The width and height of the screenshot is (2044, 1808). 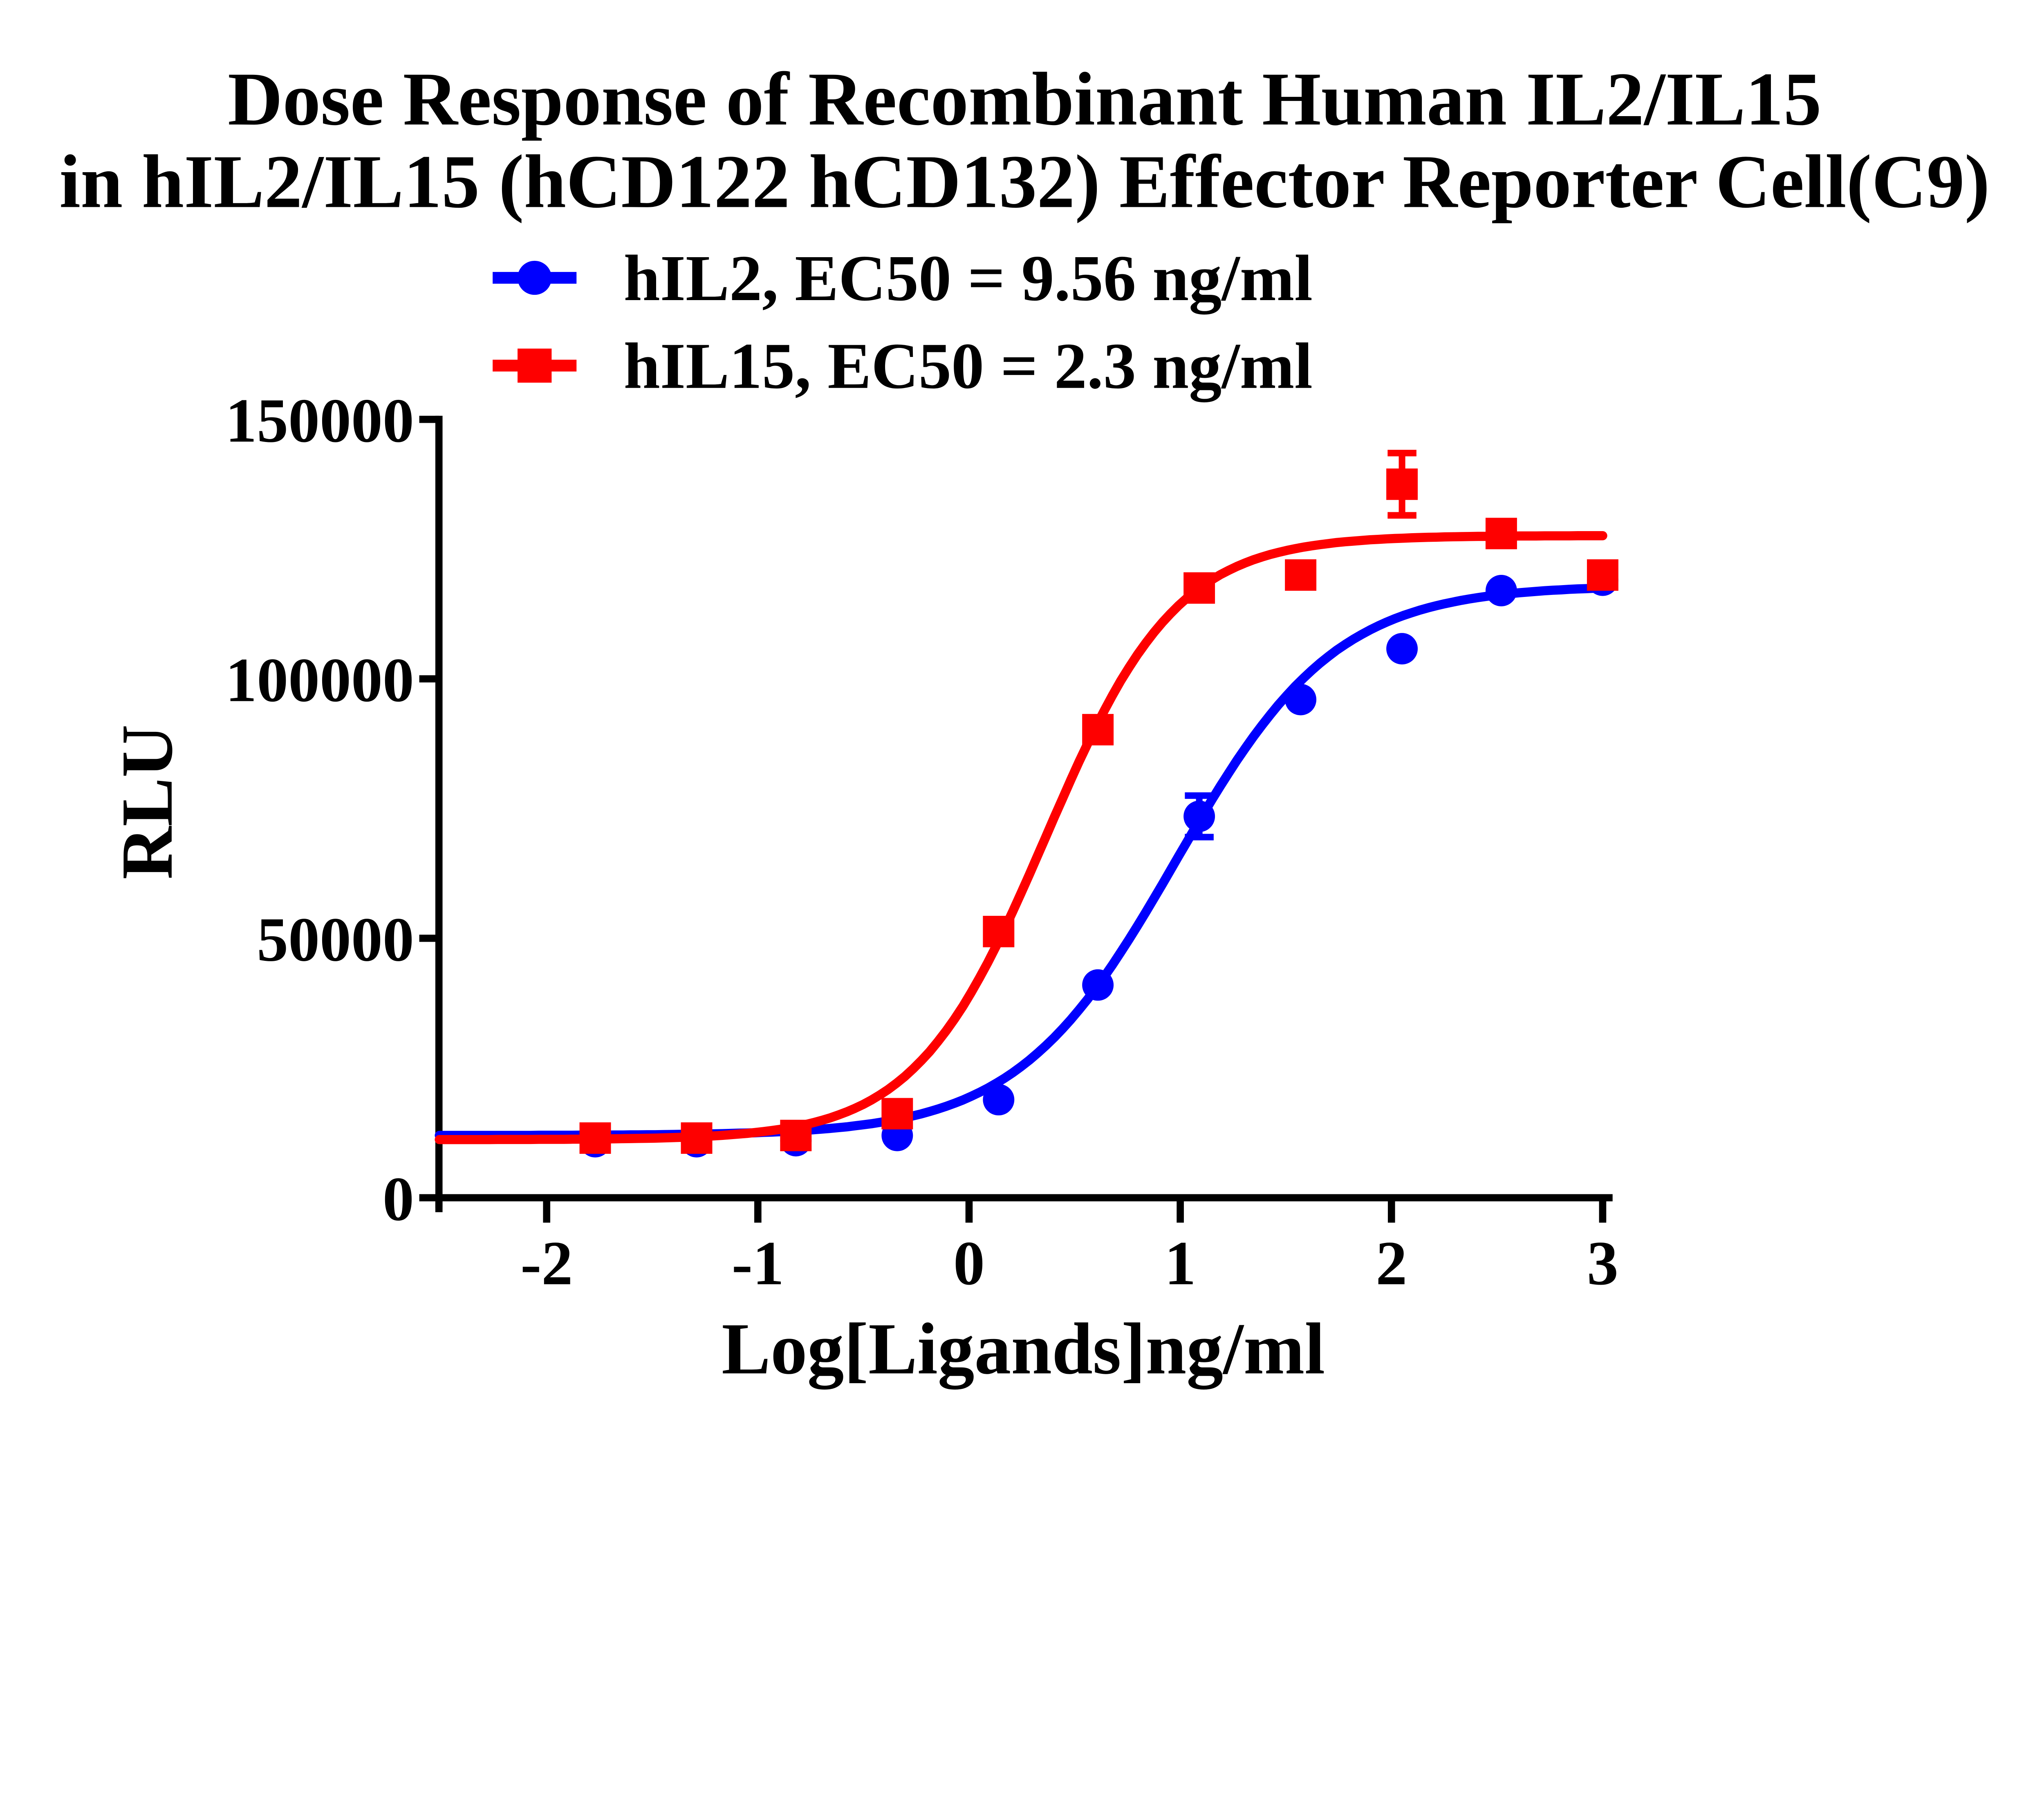 I want to click on x-tick-label: 3, so click(x=1603, y=1264).